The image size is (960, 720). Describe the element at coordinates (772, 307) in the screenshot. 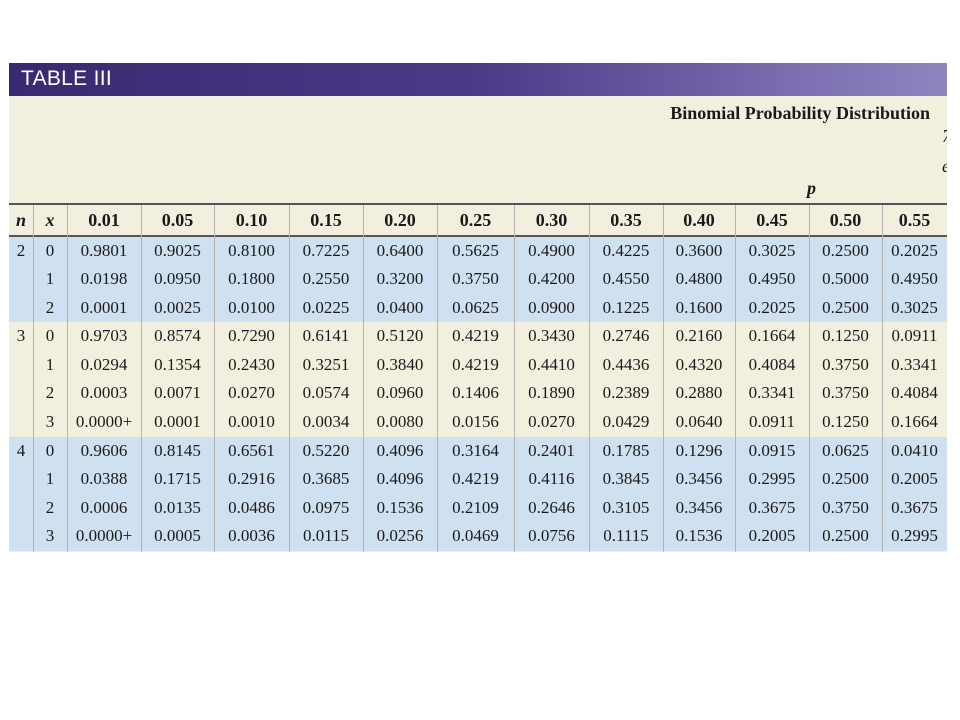

I see `probability-cell: 0.2025` at that location.